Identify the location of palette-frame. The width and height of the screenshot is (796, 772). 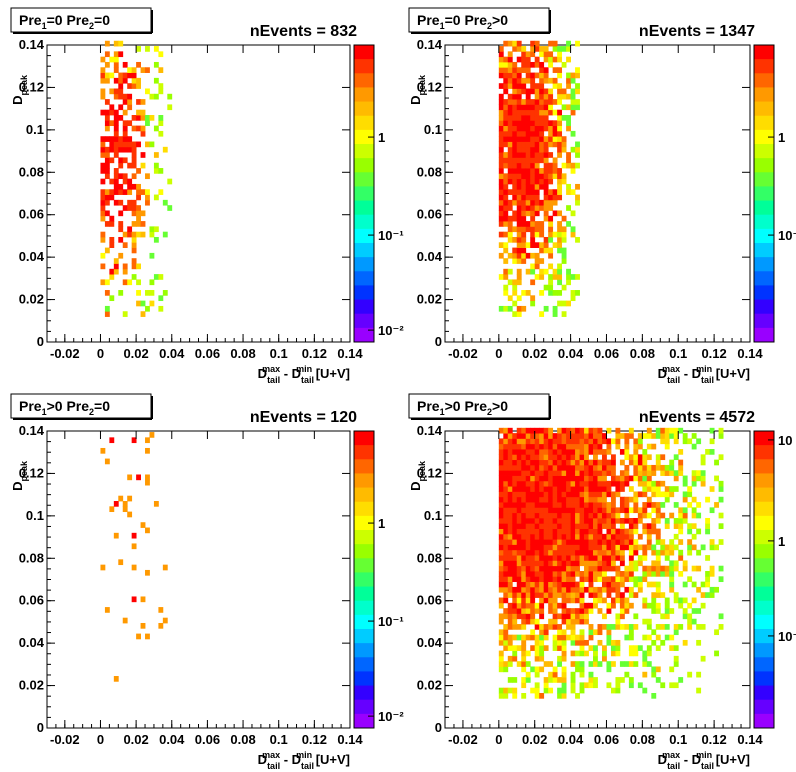
(364, 579).